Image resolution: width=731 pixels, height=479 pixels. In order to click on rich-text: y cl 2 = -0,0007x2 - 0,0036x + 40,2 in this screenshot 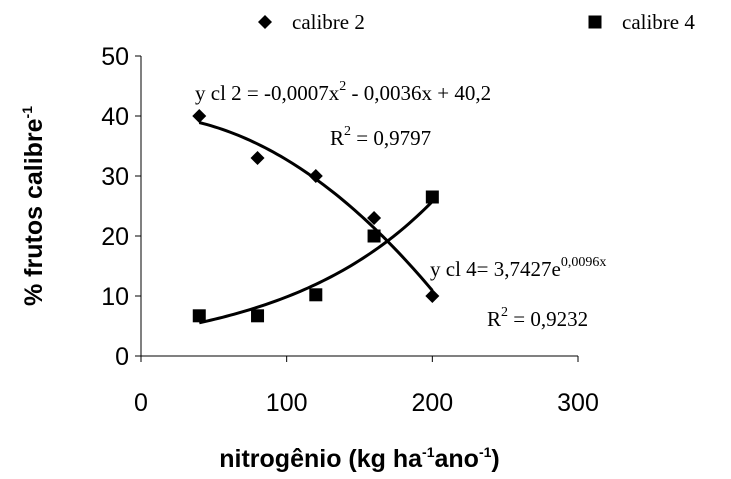, I will do `click(343, 92)`.